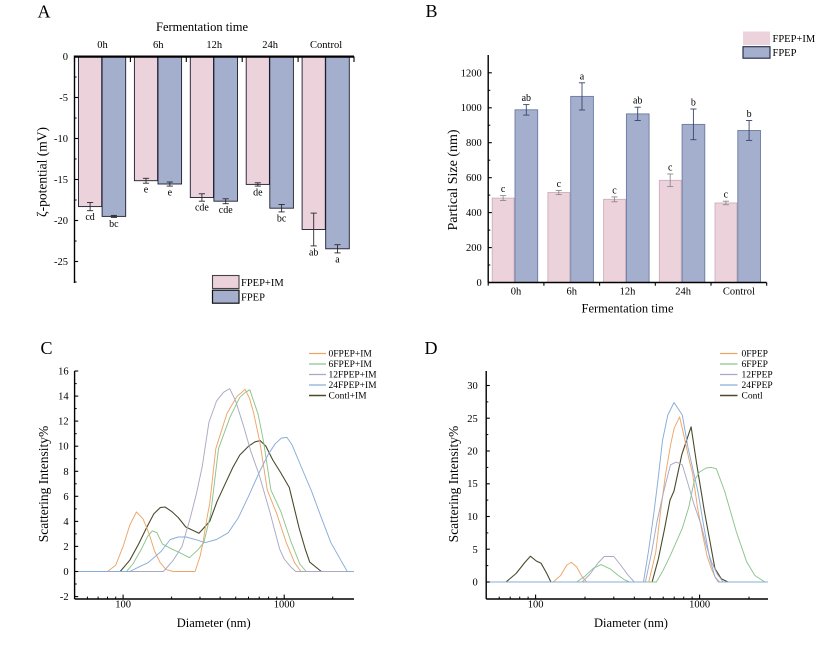 This screenshot has height=652, width=827. What do you see at coordinates (752, 397) in the screenshot?
I see `svg-text: Contl` at bounding box center [752, 397].